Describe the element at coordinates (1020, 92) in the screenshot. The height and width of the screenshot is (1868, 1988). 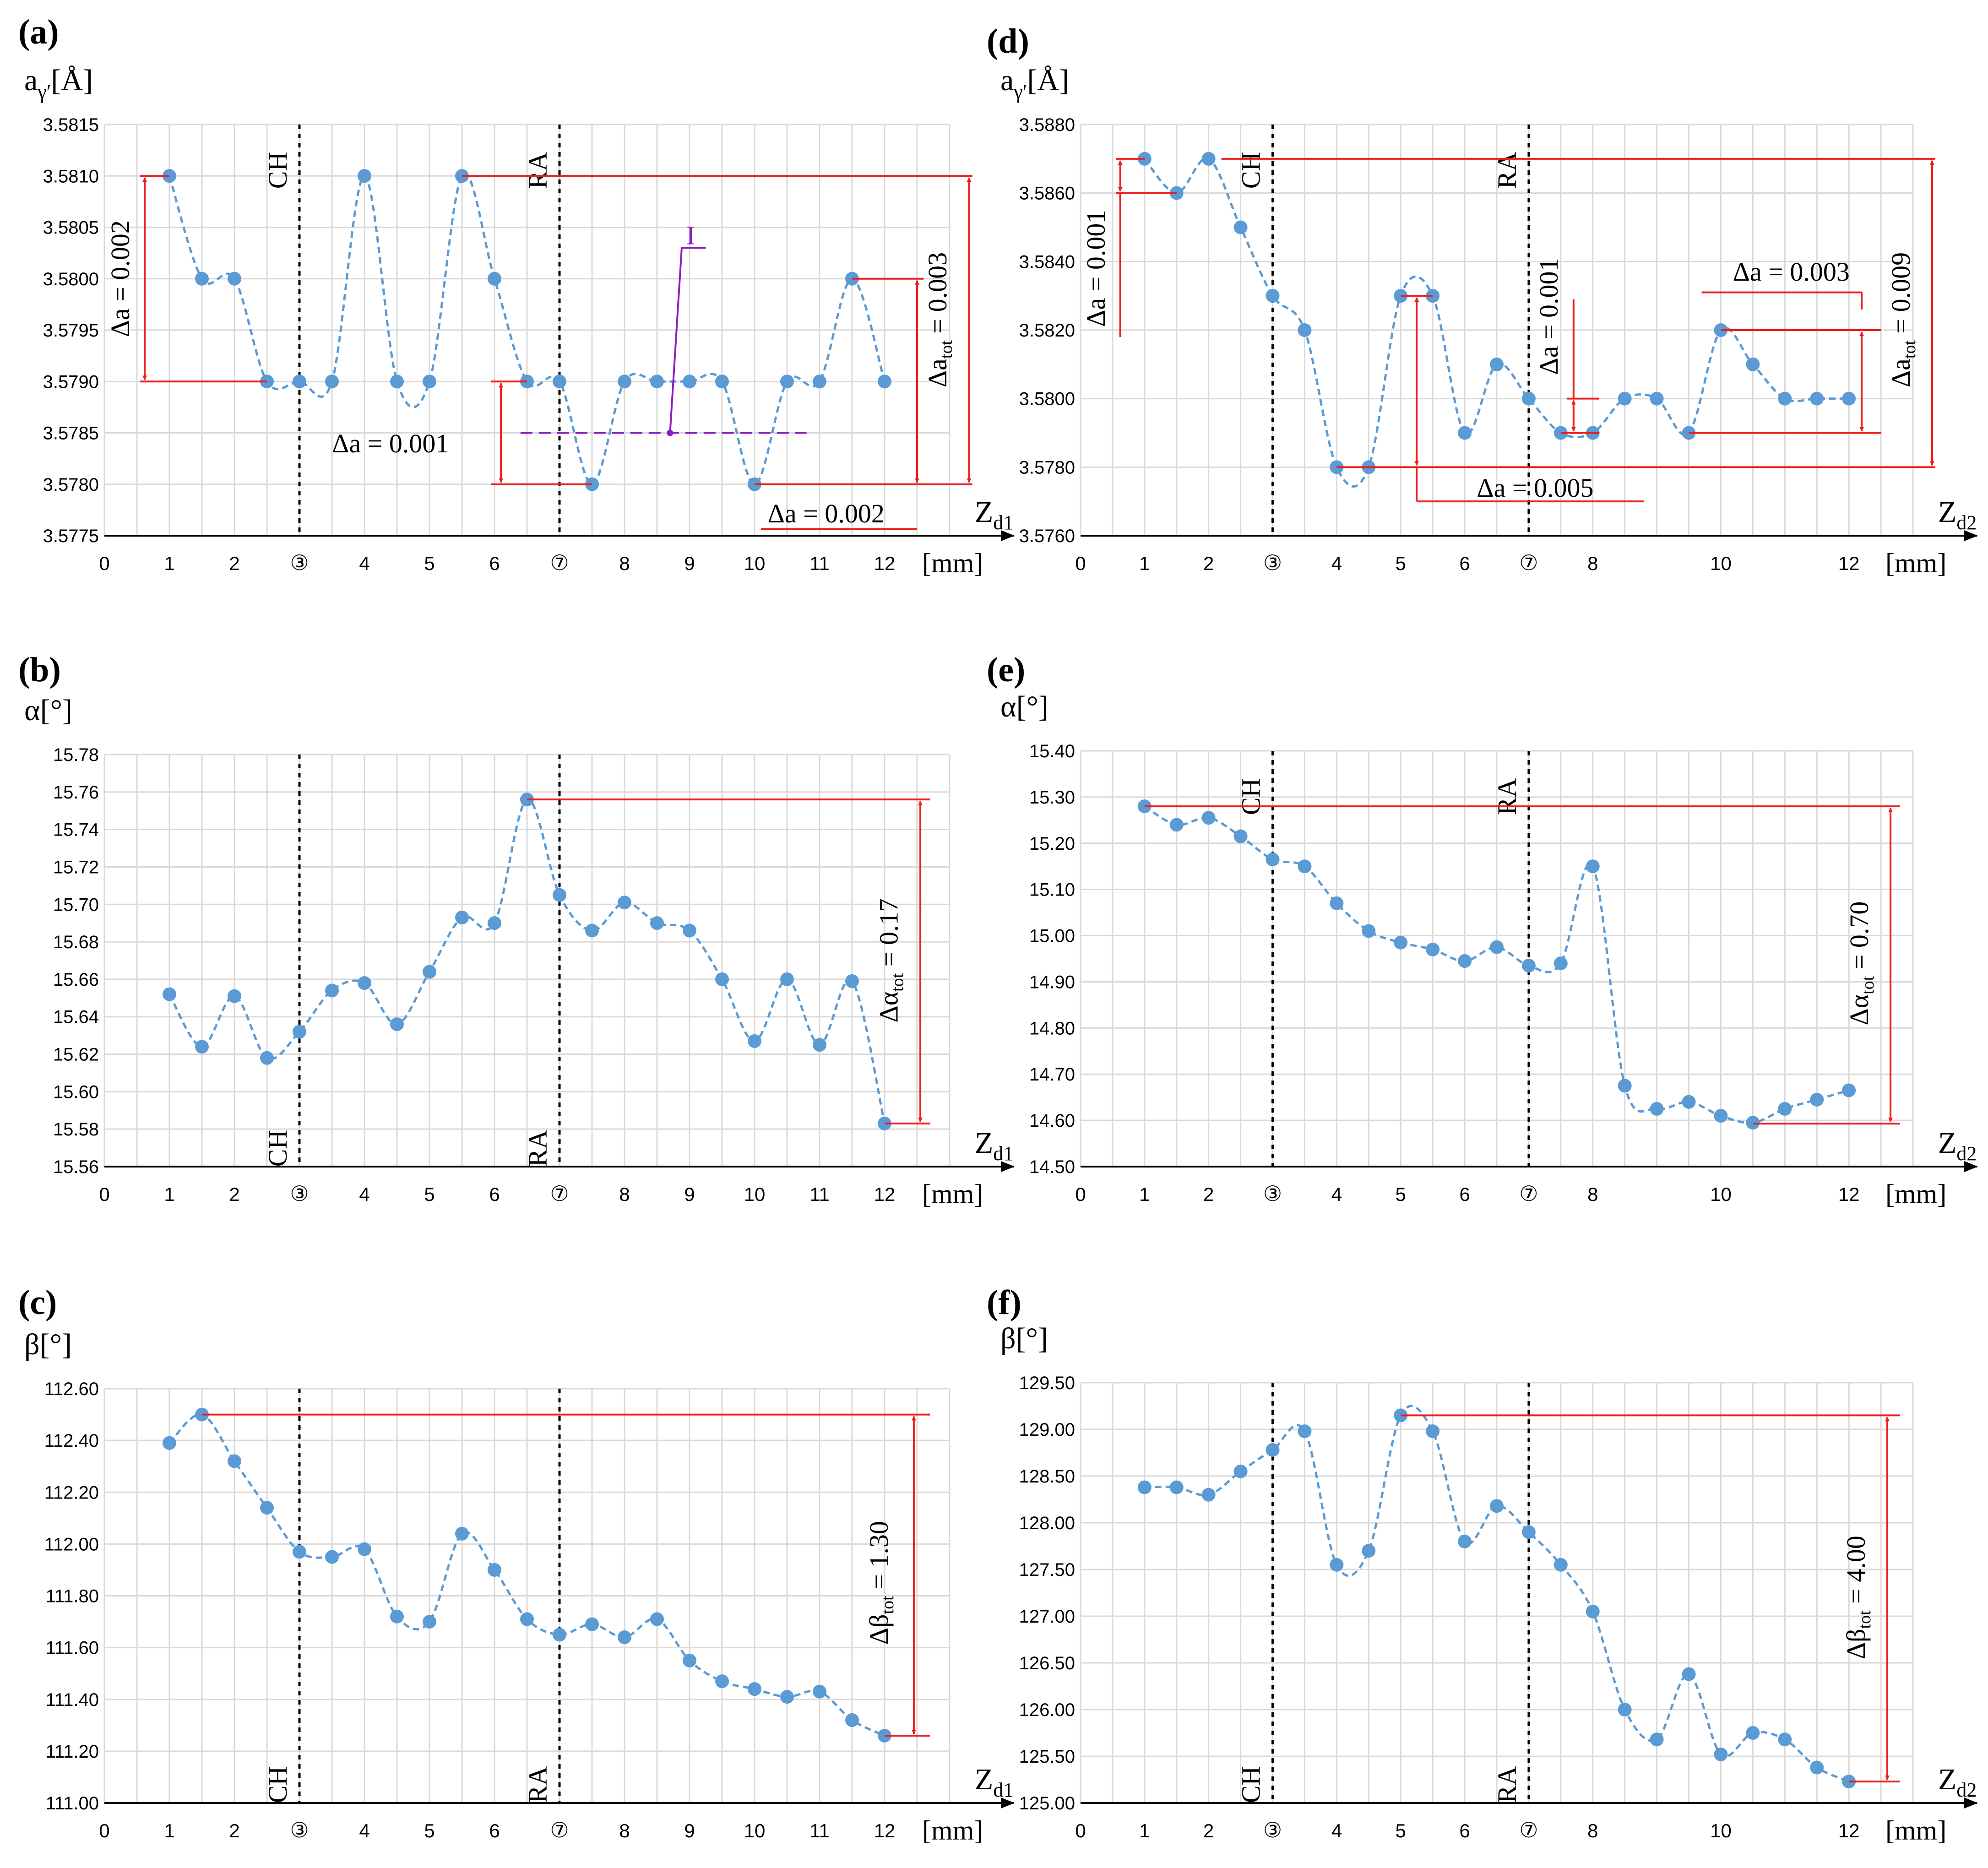
I see `y-axis-label-sub: γ′` at that location.